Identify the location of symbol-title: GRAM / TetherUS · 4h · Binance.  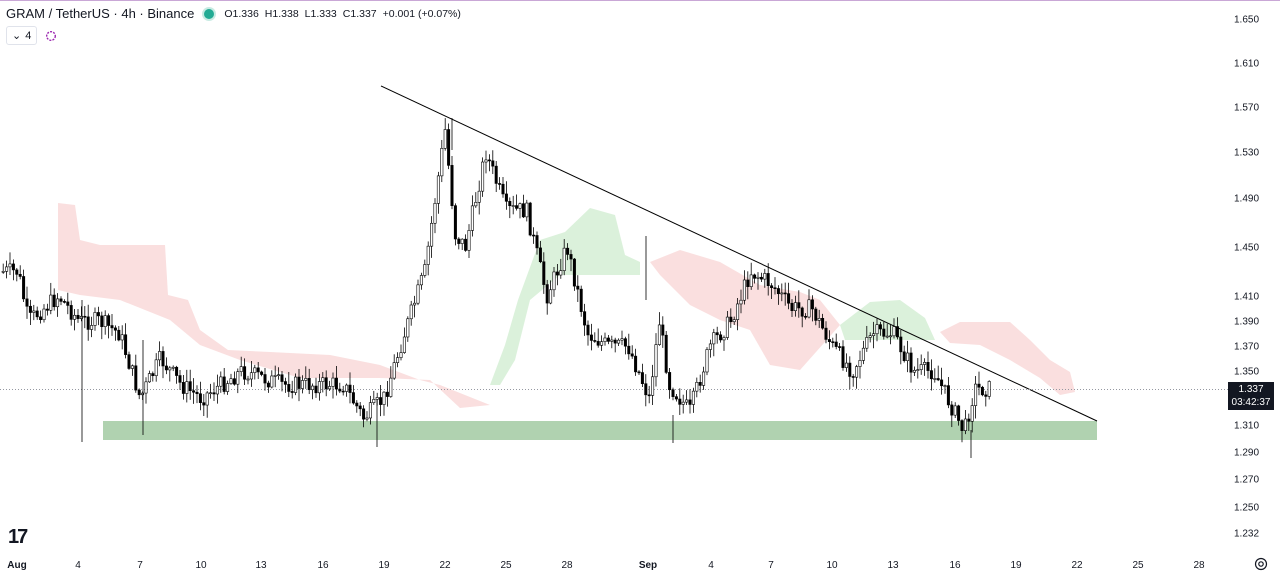
(100, 13).